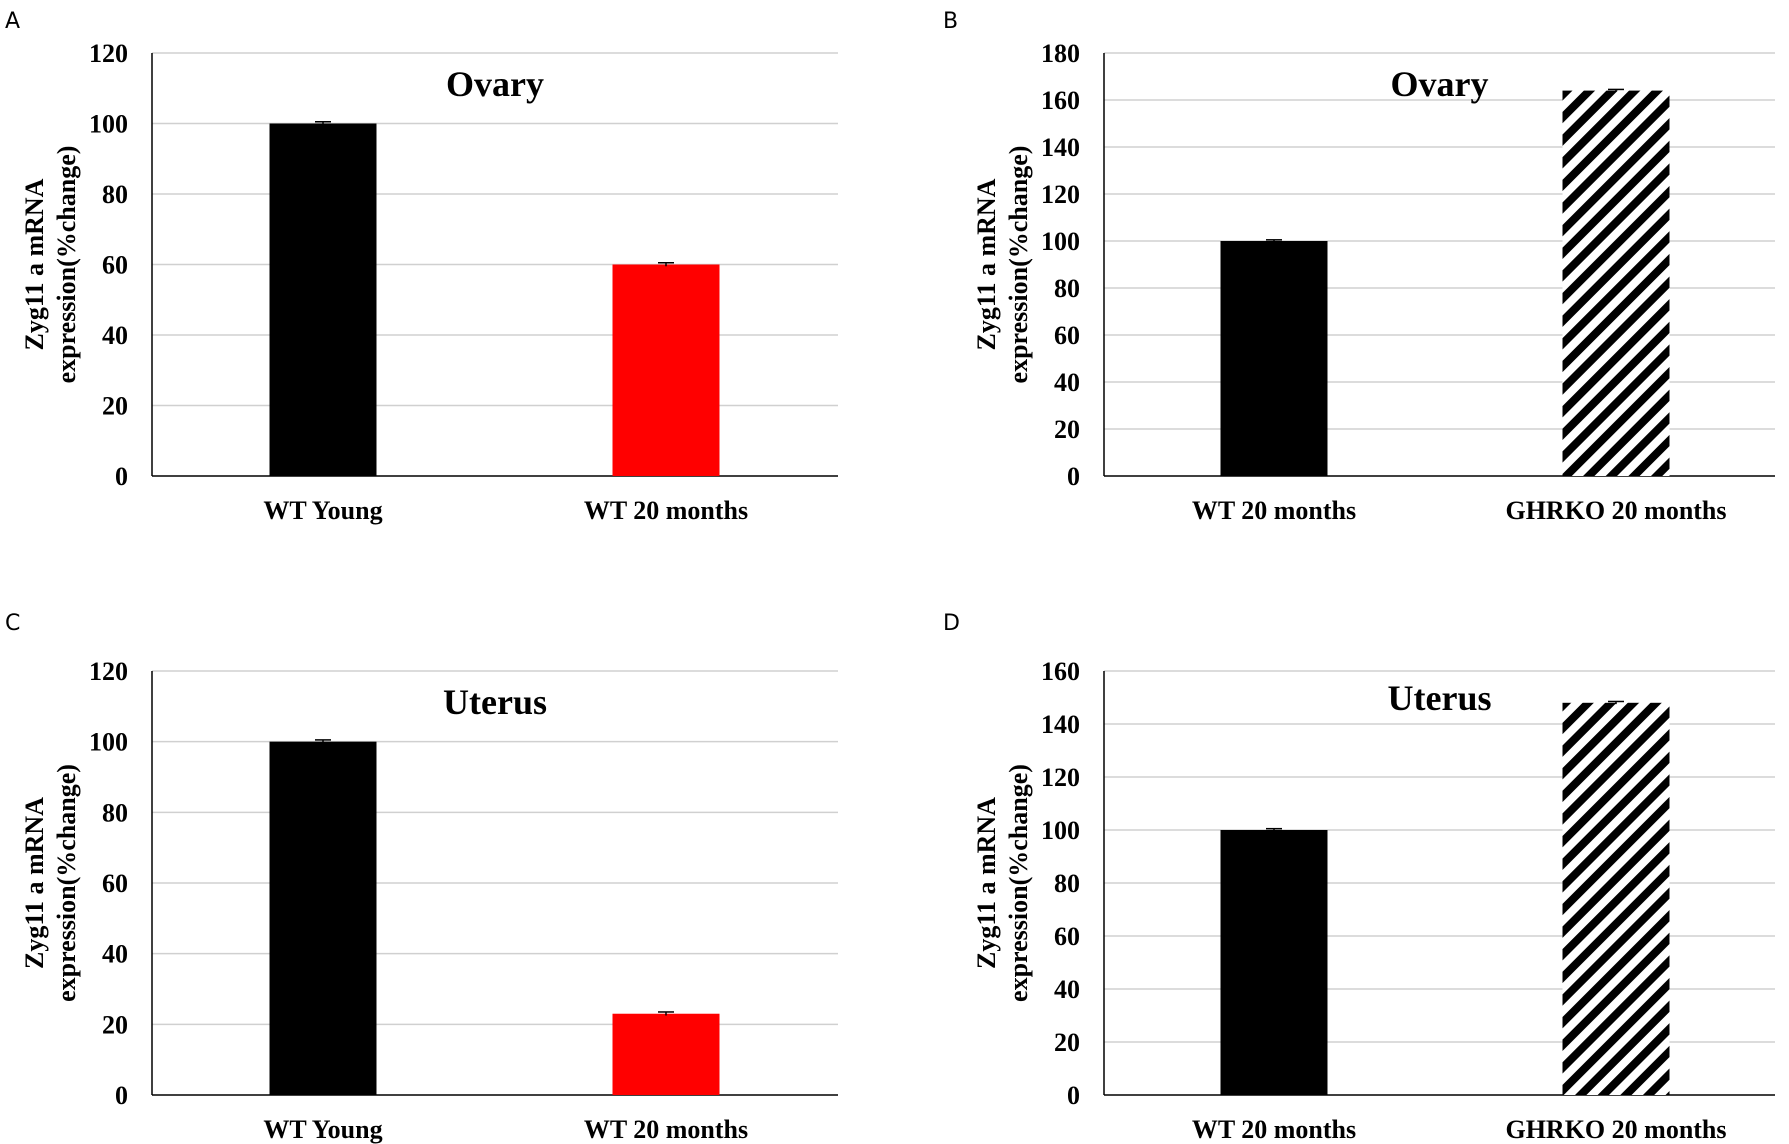  What do you see at coordinates (12, 623) in the screenshot?
I see `panel-label: C` at bounding box center [12, 623].